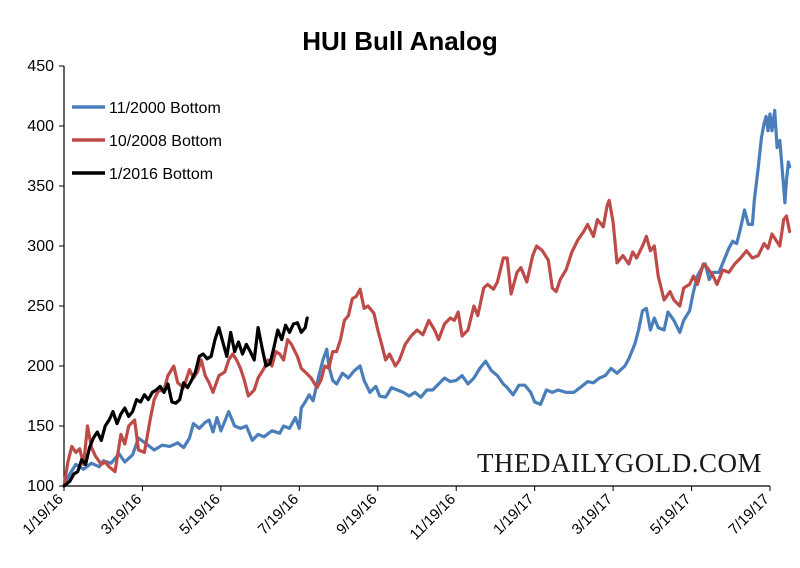  What do you see at coordinates (165, 141) in the screenshot?
I see `legend-label: 10/2008 Bottom` at bounding box center [165, 141].